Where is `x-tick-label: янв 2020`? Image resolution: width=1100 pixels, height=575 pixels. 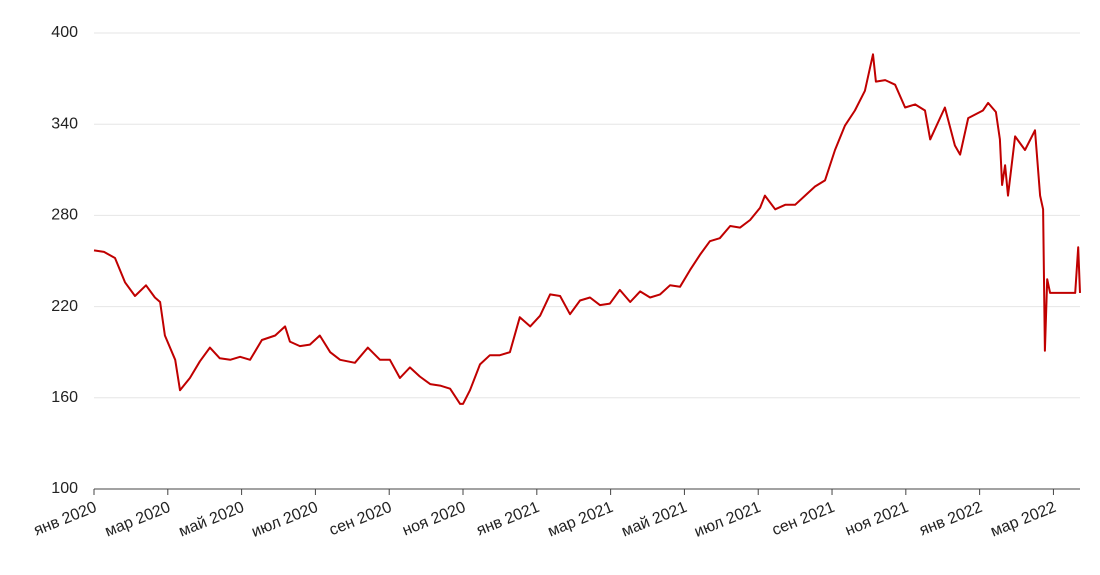
x-tick-label: янв 2020 is located at coordinates (65, 519).